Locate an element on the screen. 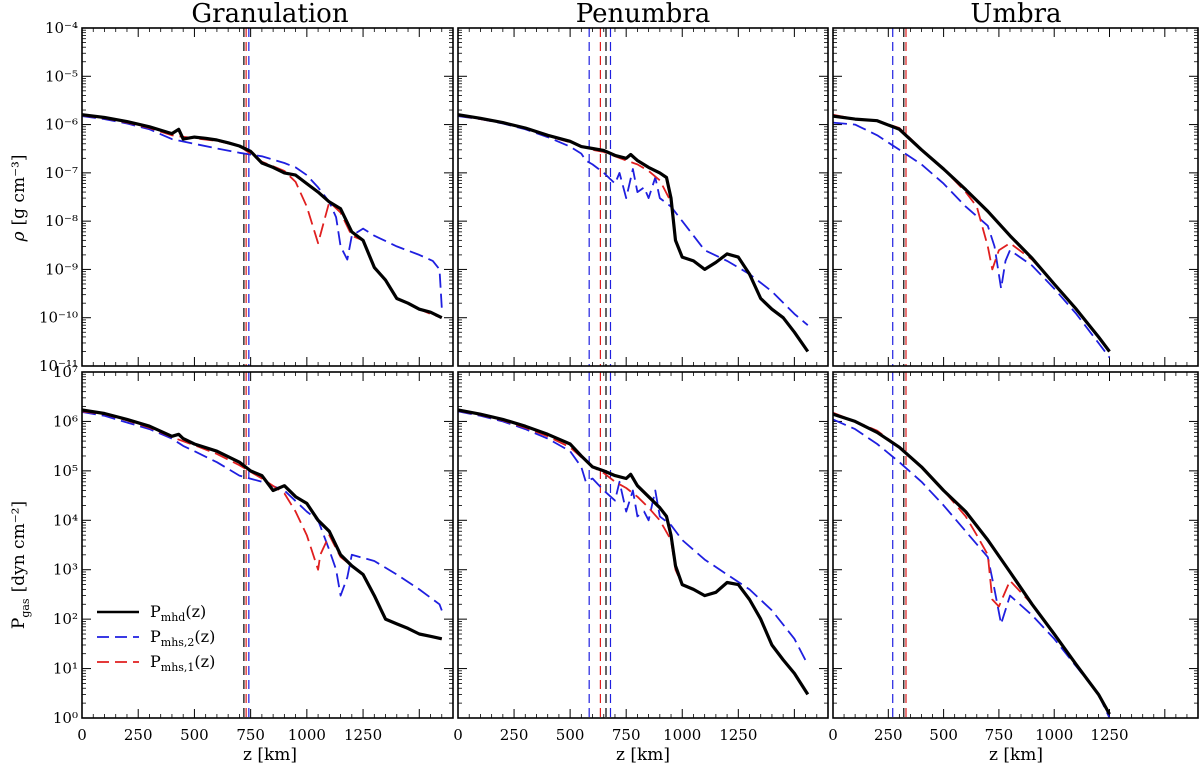  xtick-label-p-granulation: 250 is located at coordinates (138, 735).